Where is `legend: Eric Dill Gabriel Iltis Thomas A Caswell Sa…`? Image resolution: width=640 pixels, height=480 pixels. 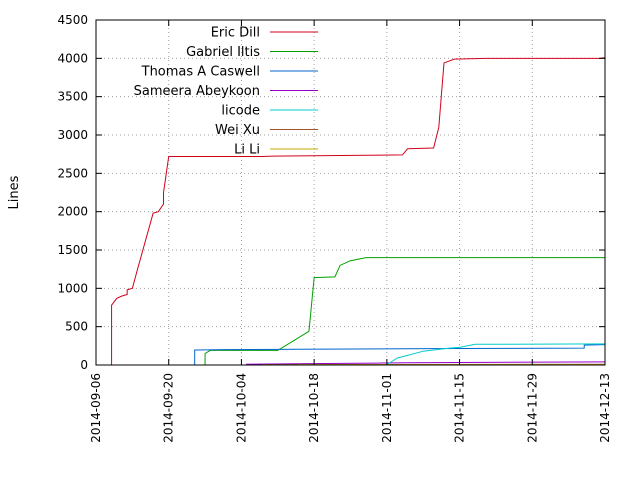 legend: Eric Dill Gabriel Iltis Thomas A Caswell Sa… is located at coordinates (226, 92).